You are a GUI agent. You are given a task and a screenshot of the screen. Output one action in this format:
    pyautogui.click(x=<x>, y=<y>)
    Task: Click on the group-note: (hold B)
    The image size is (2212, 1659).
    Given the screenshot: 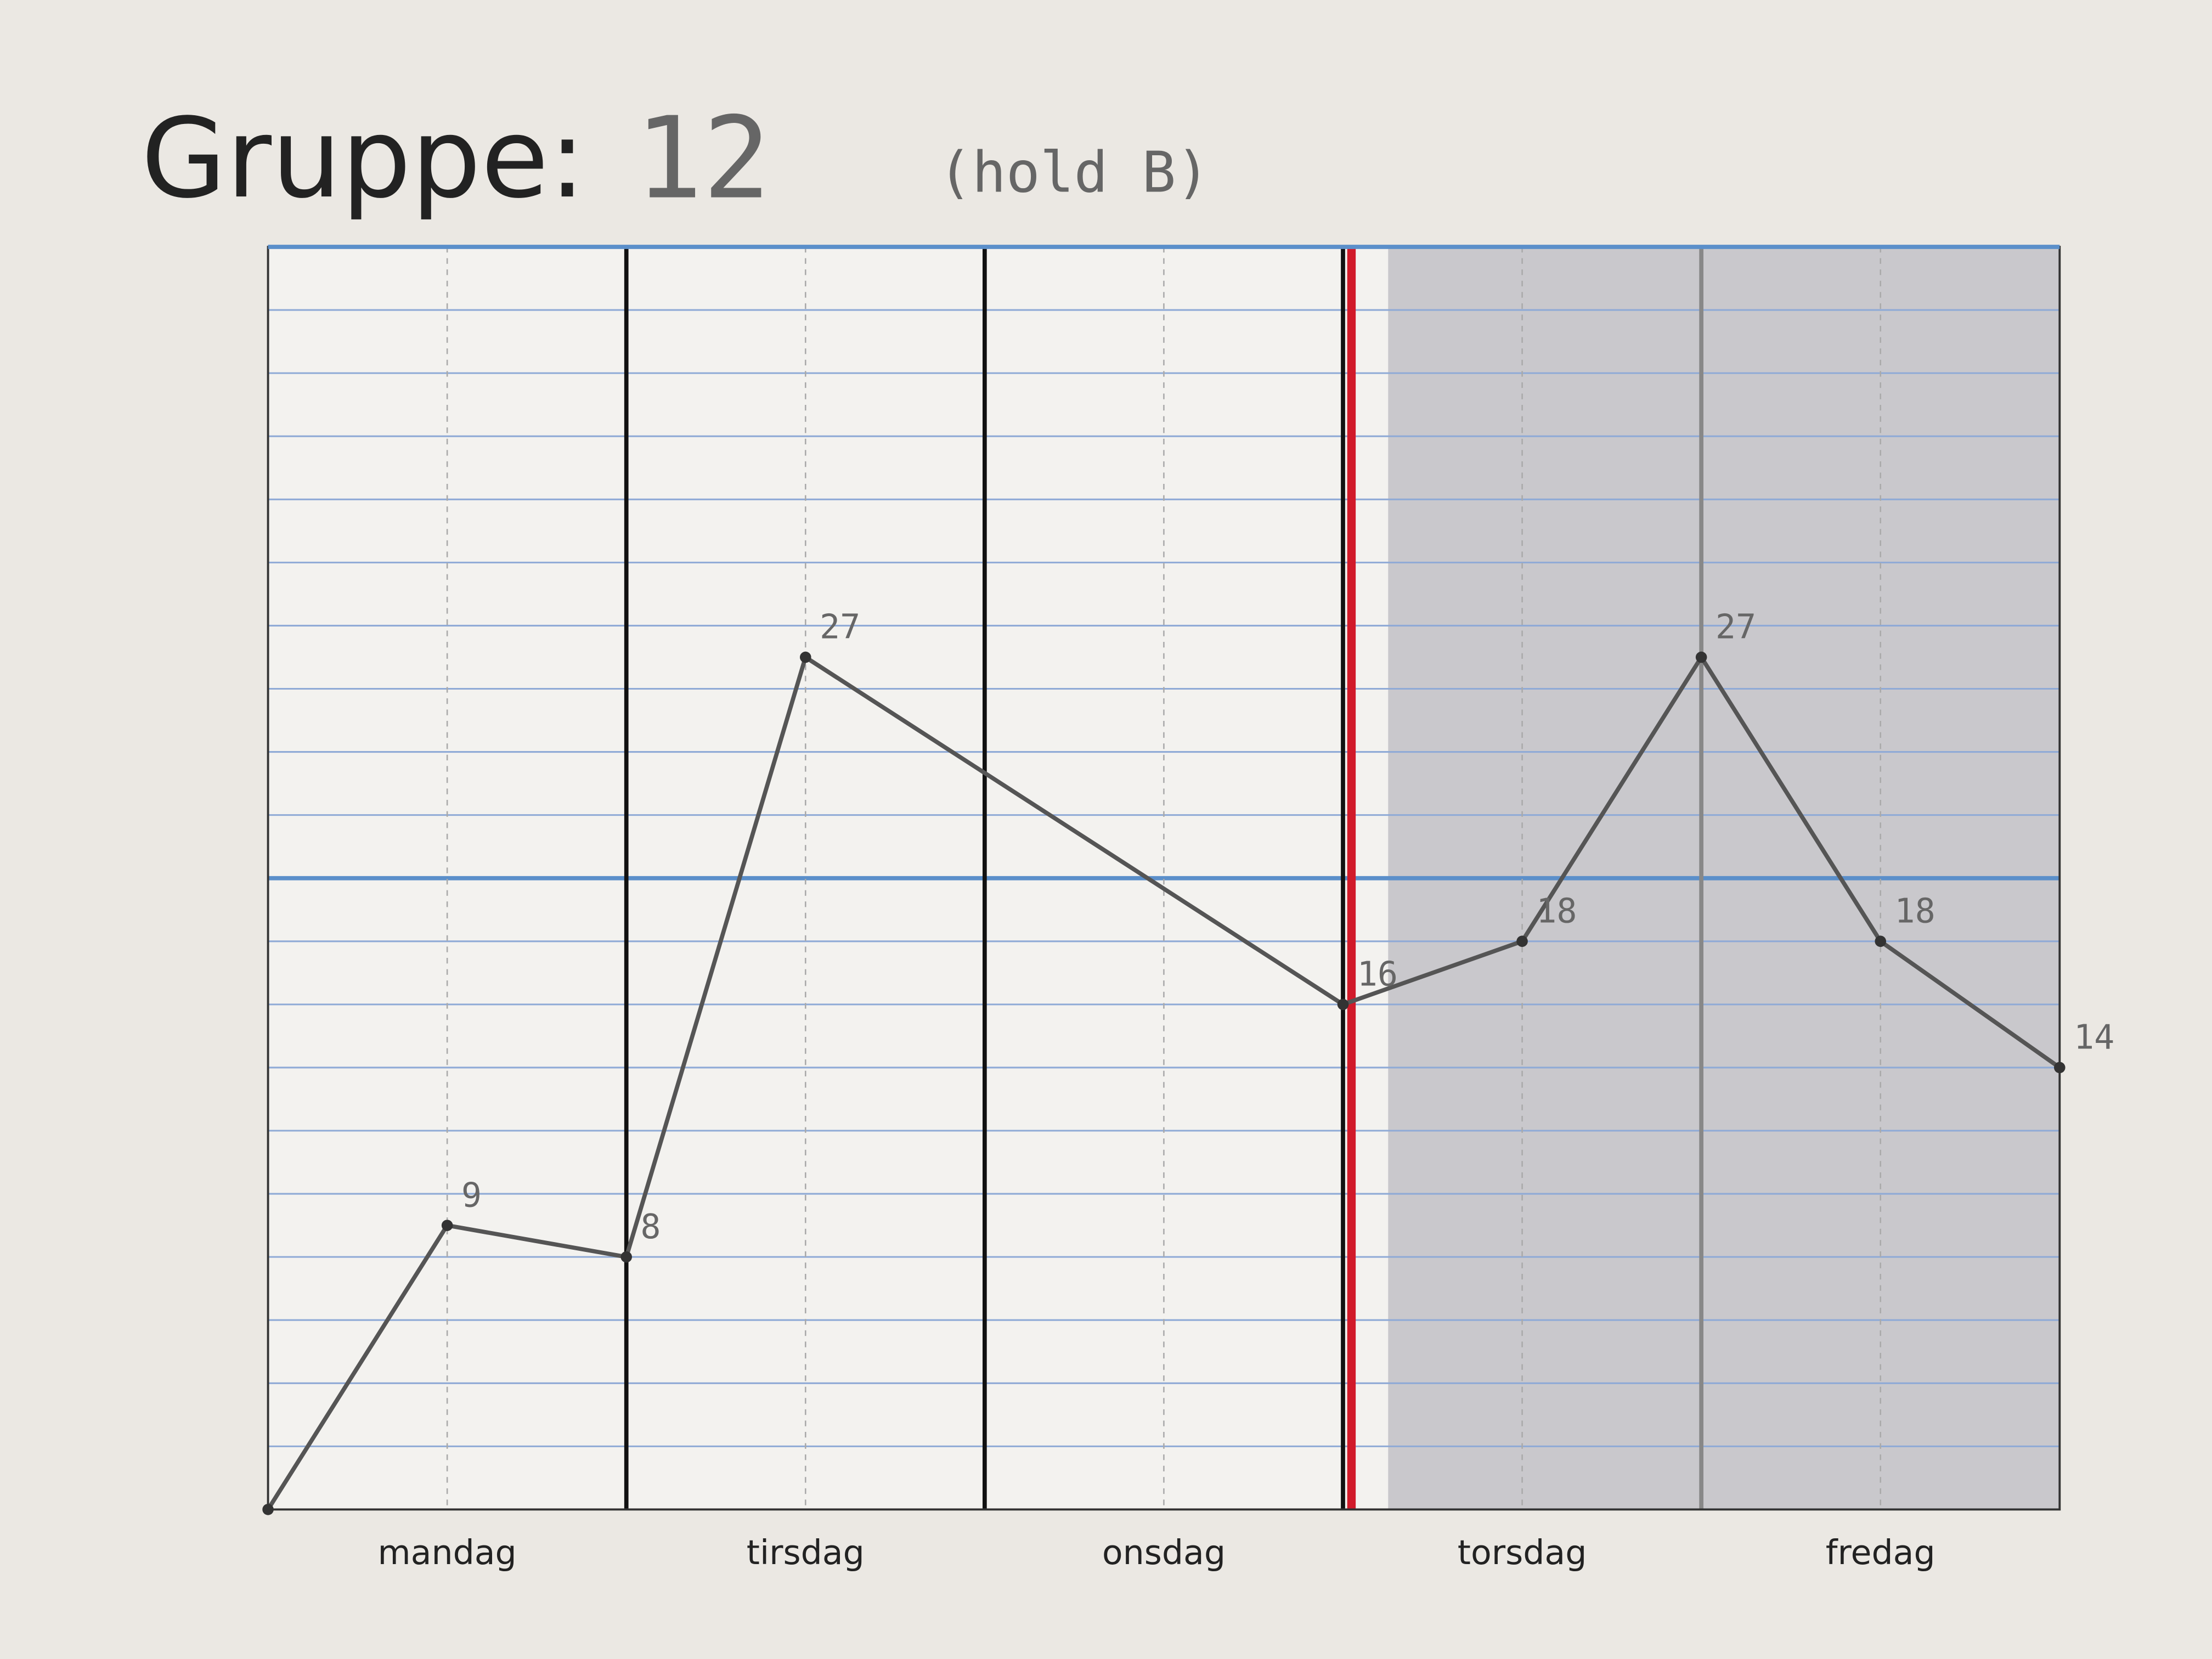 What is the action you would take?
    pyautogui.click(x=1074, y=173)
    